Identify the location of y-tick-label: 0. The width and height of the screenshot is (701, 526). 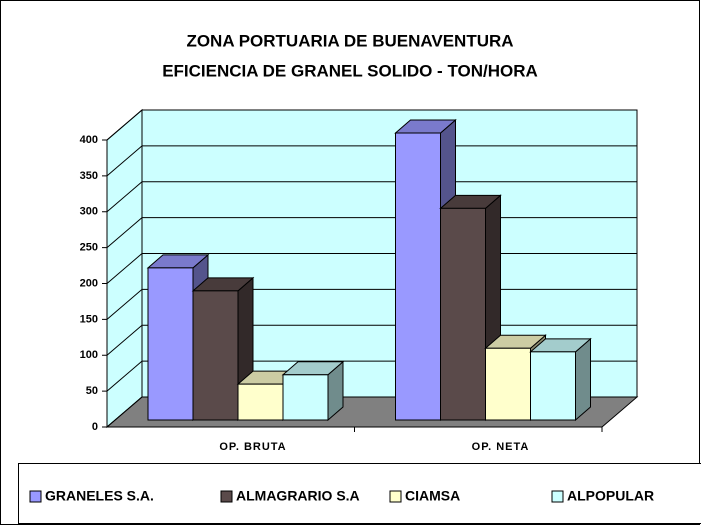
(95, 427).